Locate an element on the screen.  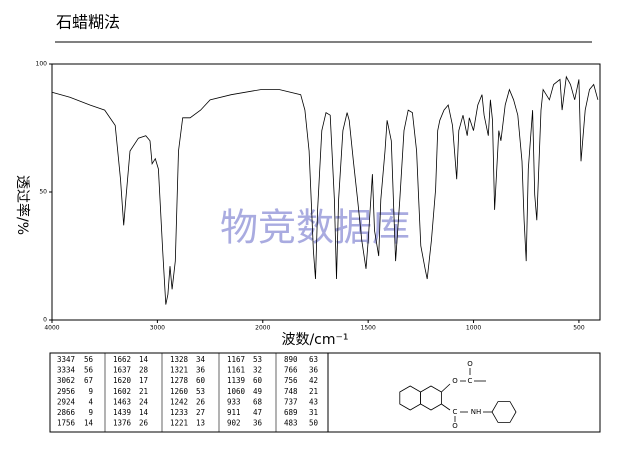
peak-intensity: 4 is located at coordinates (90, 401).